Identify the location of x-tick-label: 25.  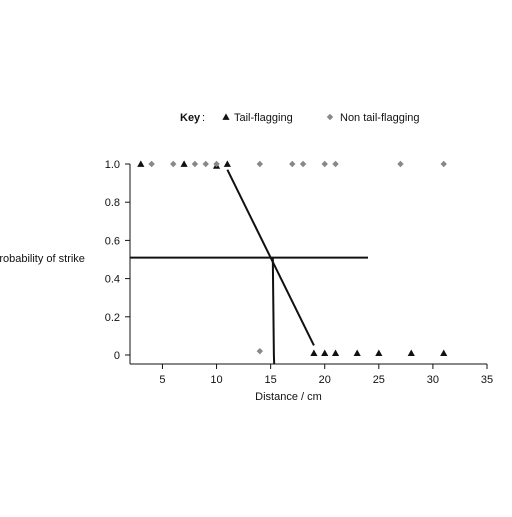
(379, 380).